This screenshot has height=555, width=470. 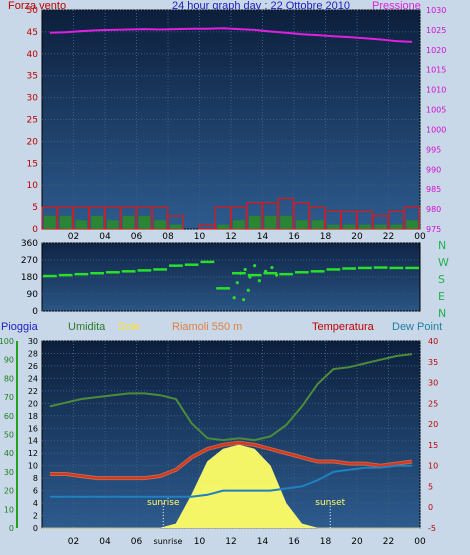 What do you see at coordinates (441, 279) in the screenshot?
I see `compass-letter: S` at bounding box center [441, 279].